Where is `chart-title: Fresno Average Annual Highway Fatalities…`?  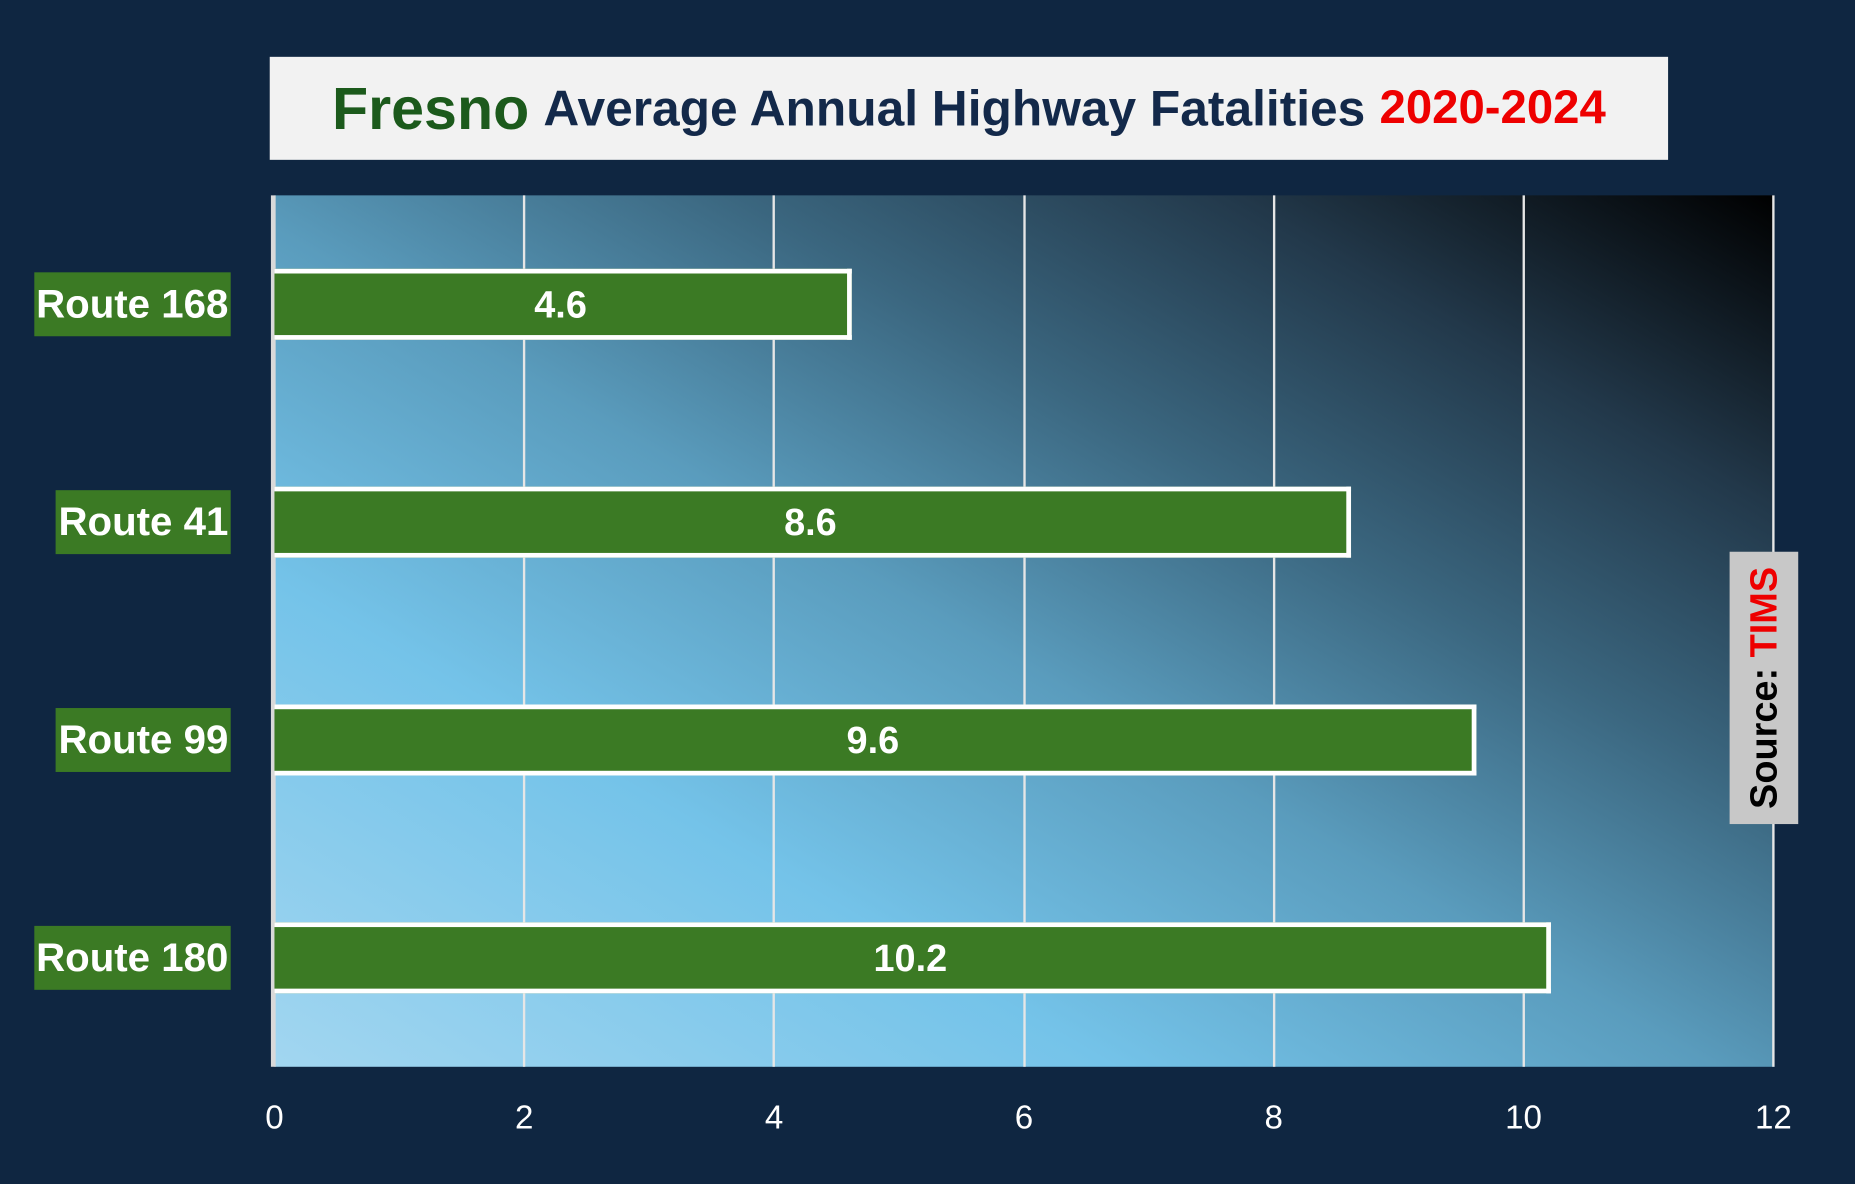 chart-title: Fresno Average Annual Highway Fatalities… is located at coordinates (969, 108).